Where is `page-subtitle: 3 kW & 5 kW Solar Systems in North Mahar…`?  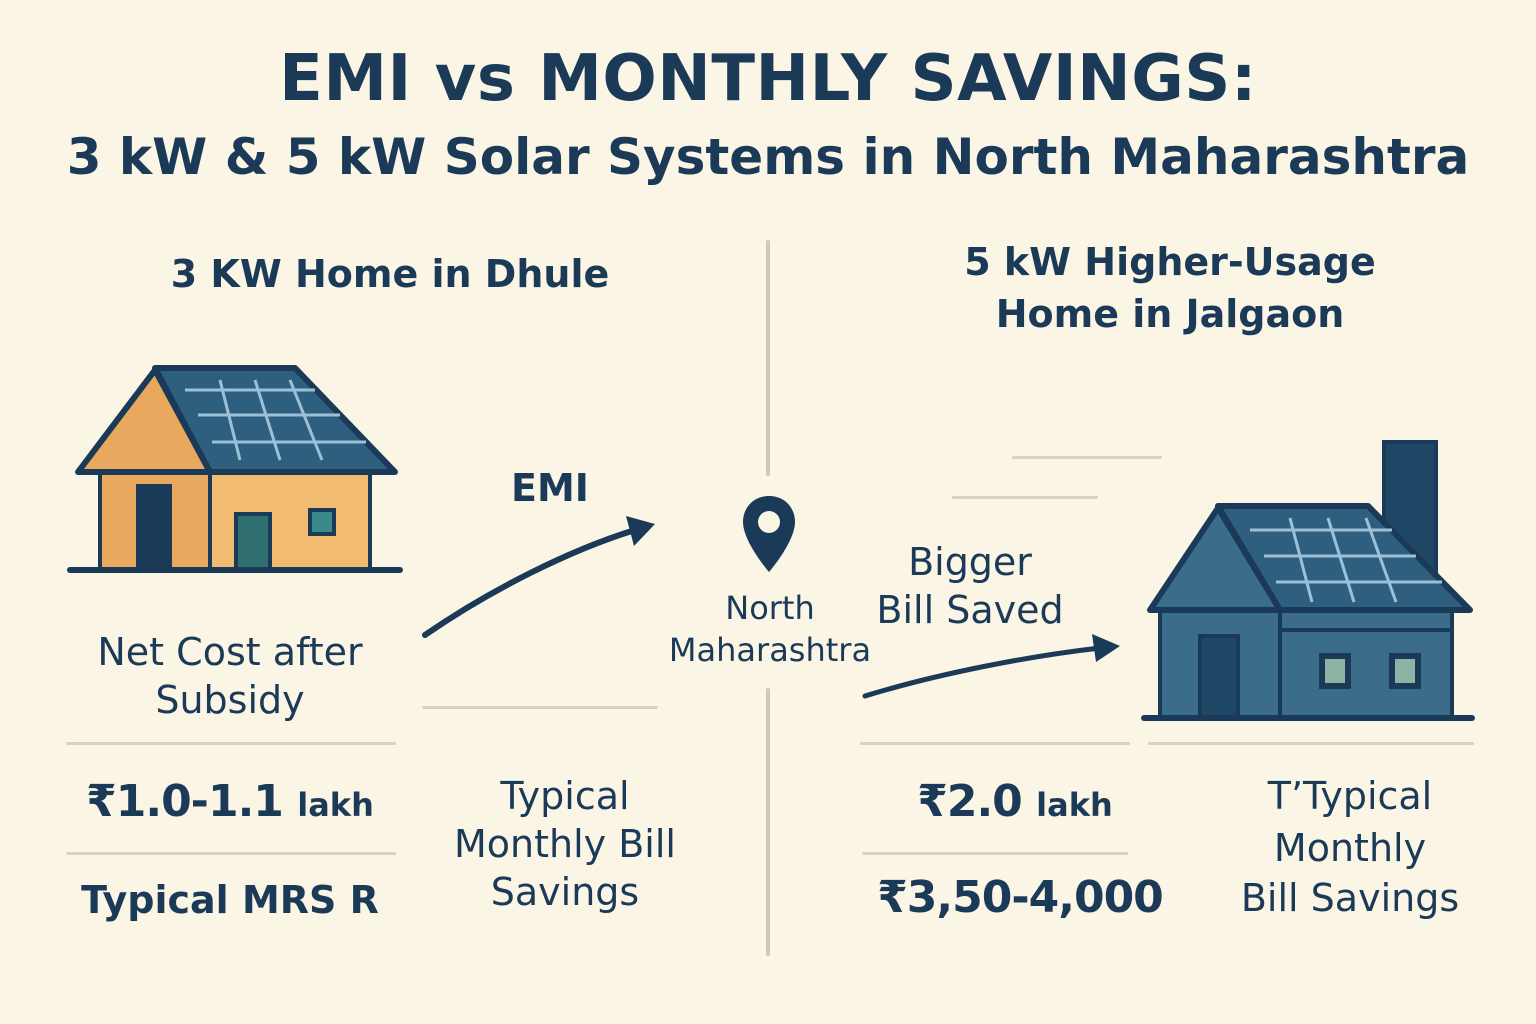 page-subtitle: 3 kW & 5 kW Solar Systems in North Mahar… is located at coordinates (768, 157).